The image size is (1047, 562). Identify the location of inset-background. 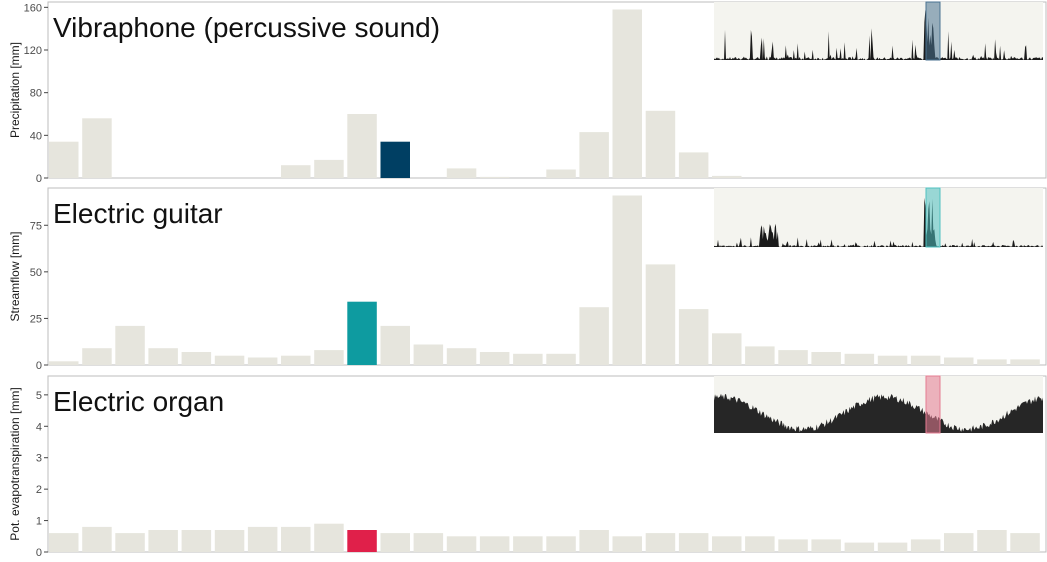
(878, 31).